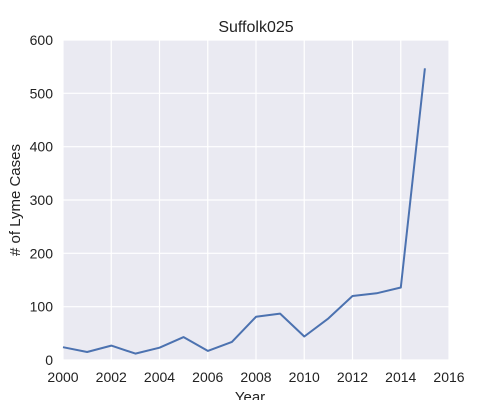 Image resolution: width=500 pixels, height=405 pixels. What do you see at coordinates (42, 147) in the screenshot?
I see `y-tick-label: 400` at bounding box center [42, 147].